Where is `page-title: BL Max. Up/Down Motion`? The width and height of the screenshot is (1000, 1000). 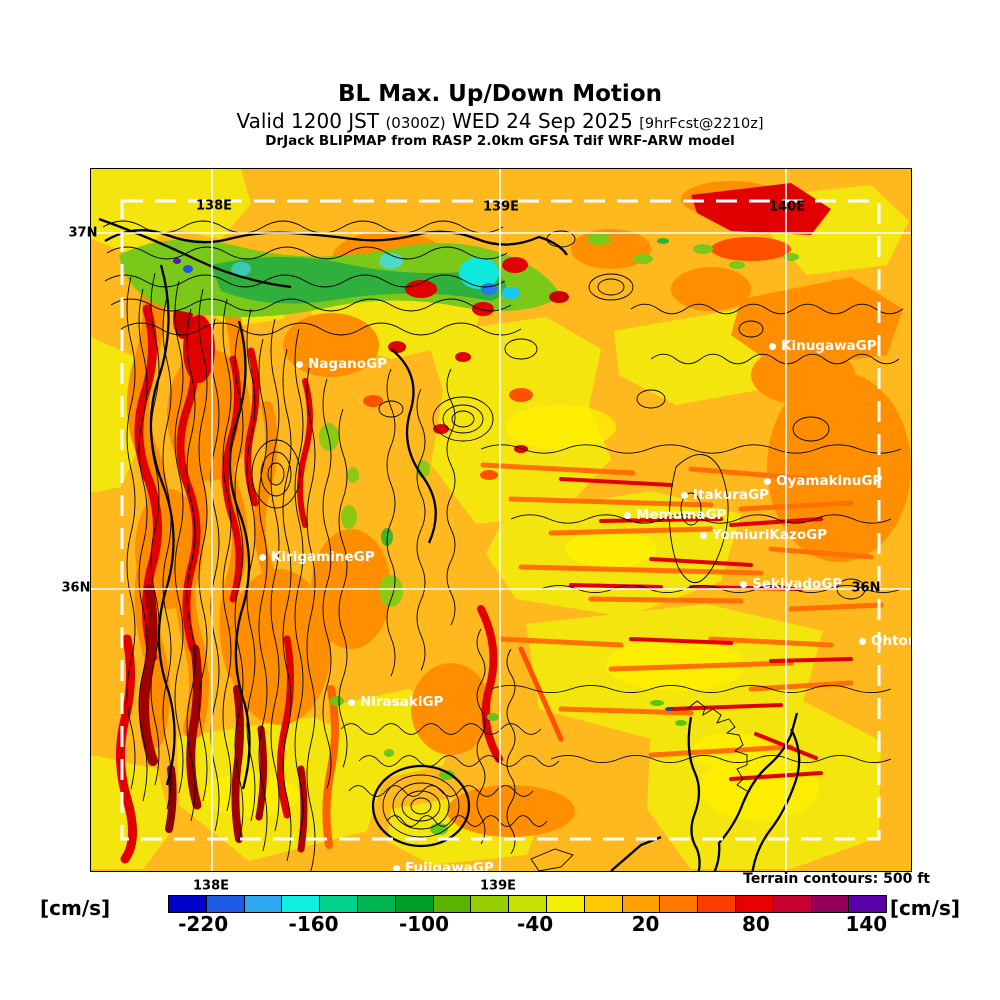
page-title: BL Max. Up/Down Motion is located at coordinates (500, 94).